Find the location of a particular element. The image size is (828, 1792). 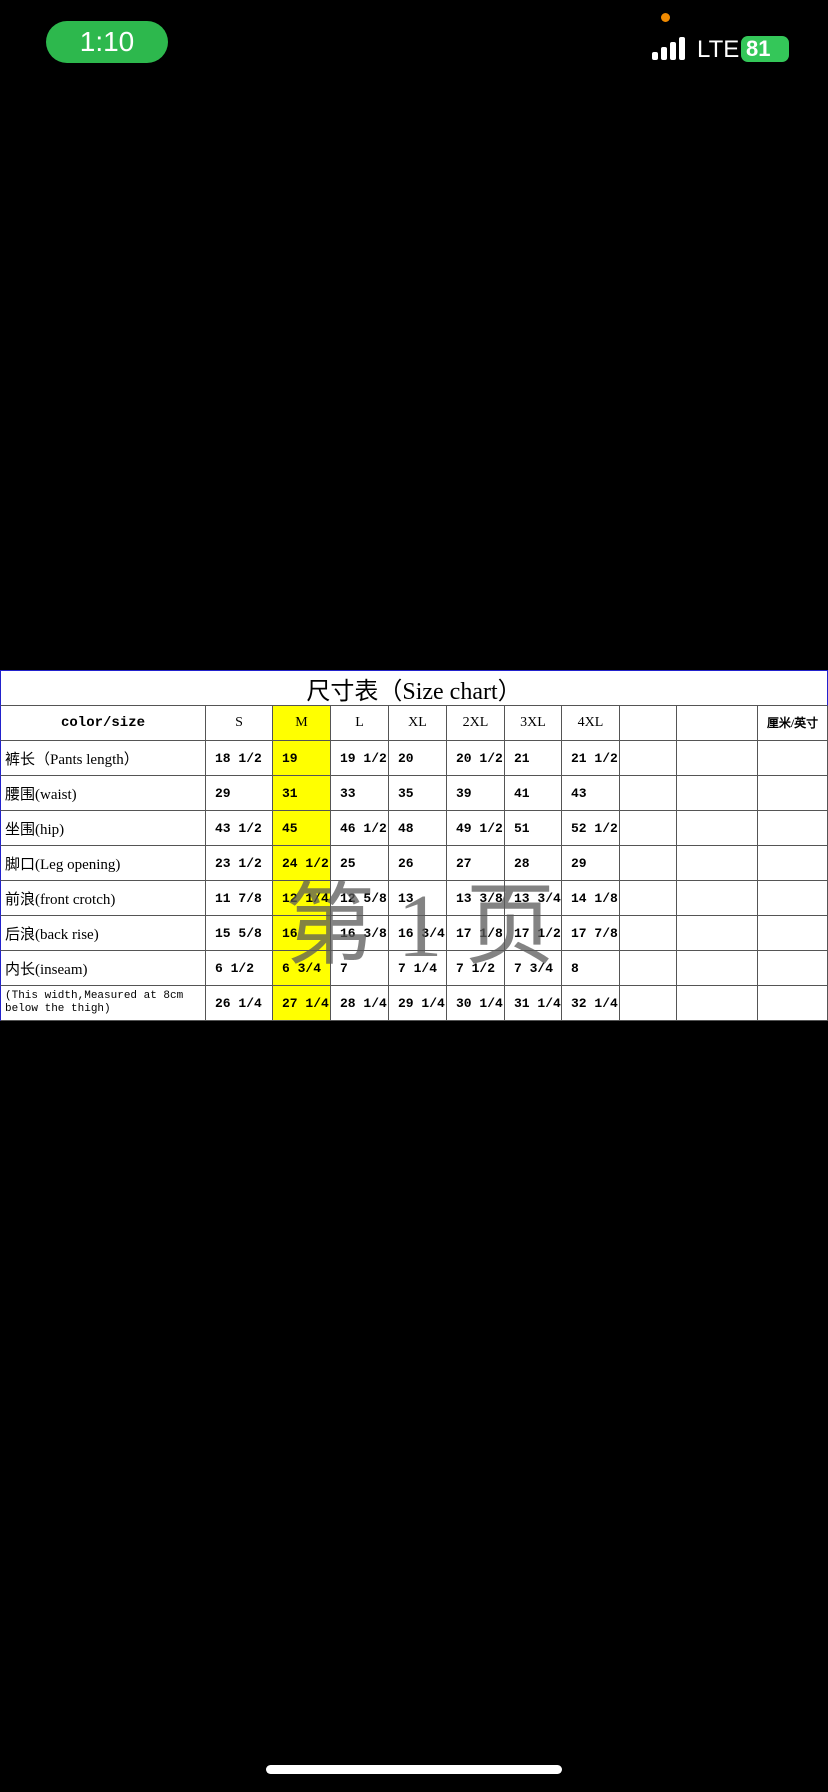

cell: 15 5/8 is located at coordinates (239, 933).